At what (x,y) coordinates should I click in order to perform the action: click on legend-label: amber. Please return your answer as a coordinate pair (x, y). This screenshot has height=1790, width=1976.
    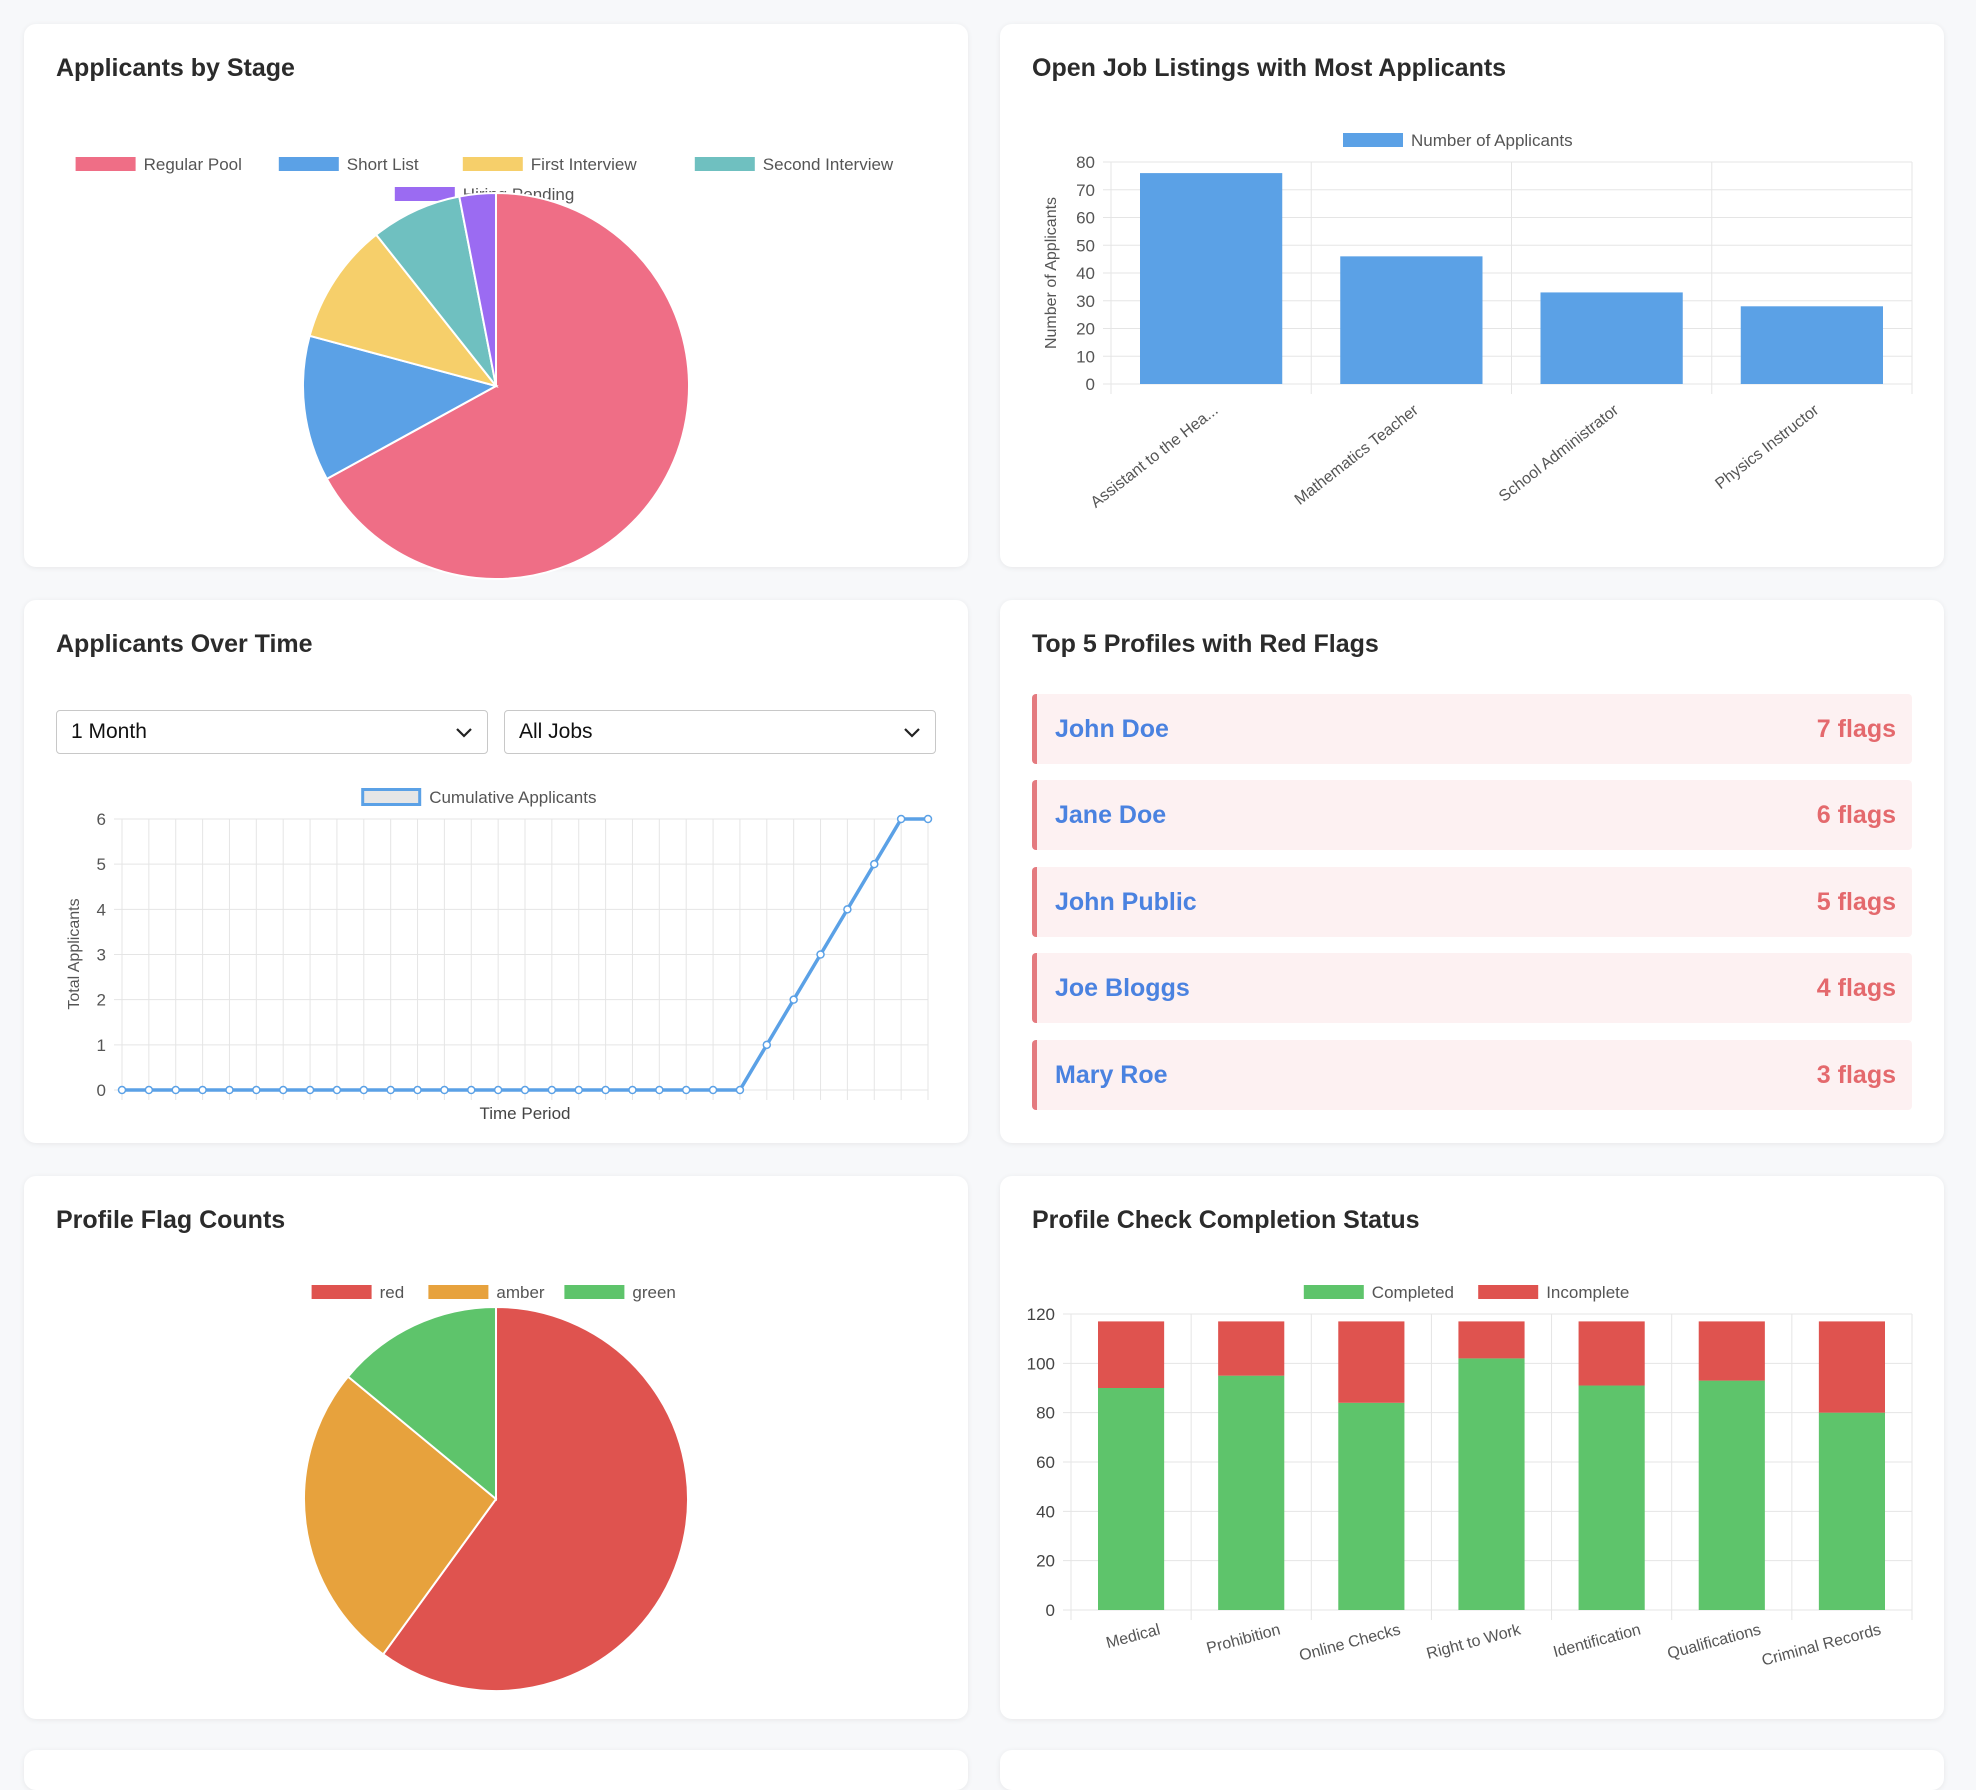
    Looking at the image, I should click on (520, 1292).